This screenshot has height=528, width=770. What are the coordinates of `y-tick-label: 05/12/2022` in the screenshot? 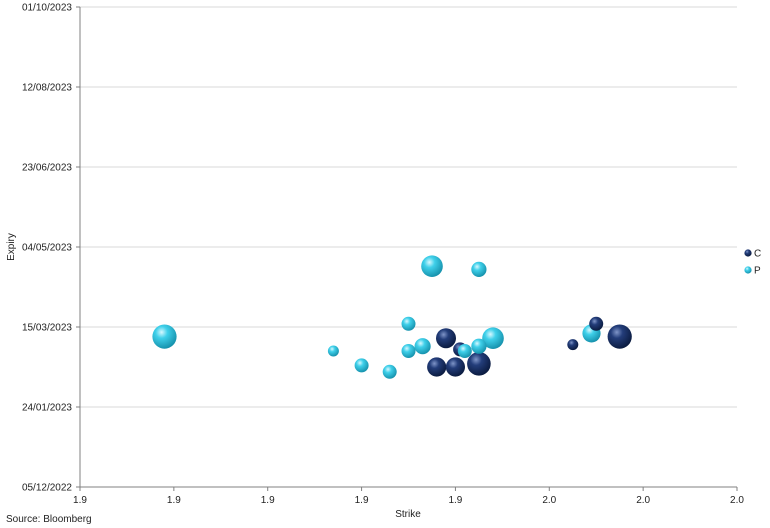 It's located at (47, 488).